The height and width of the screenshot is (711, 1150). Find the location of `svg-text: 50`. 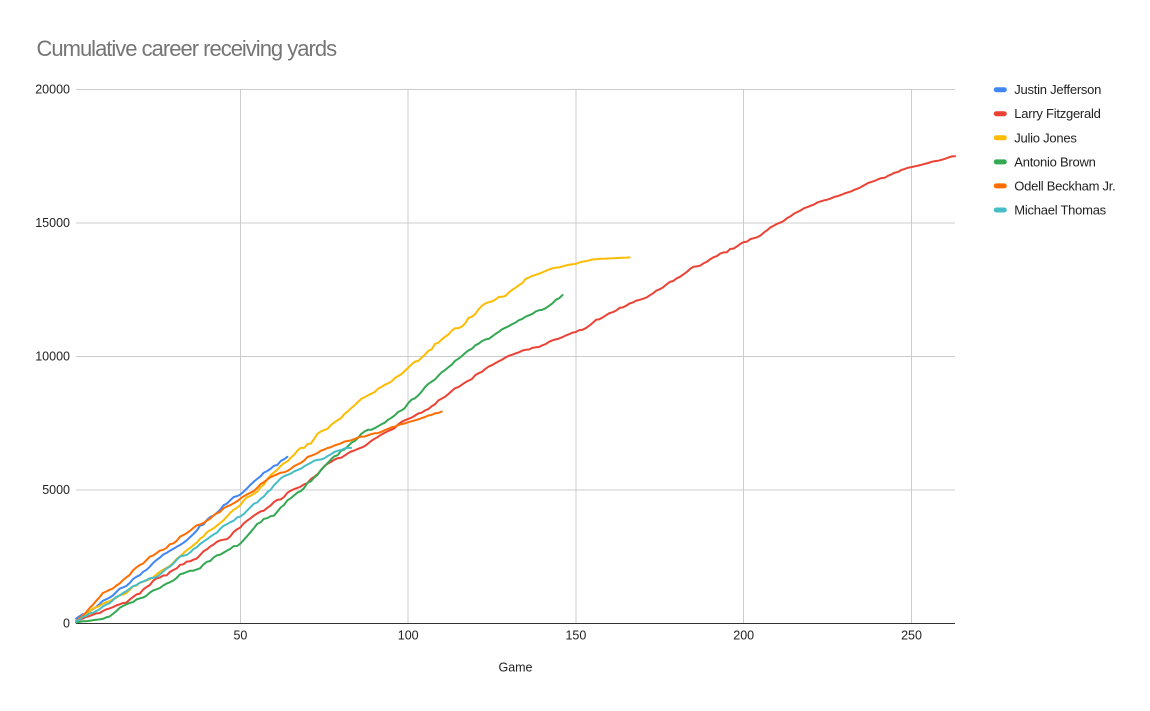

svg-text: 50 is located at coordinates (240, 636).